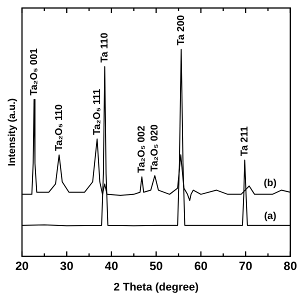 The image size is (300, 300). I want to click on x-tick-label: 80, so click(291, 265).